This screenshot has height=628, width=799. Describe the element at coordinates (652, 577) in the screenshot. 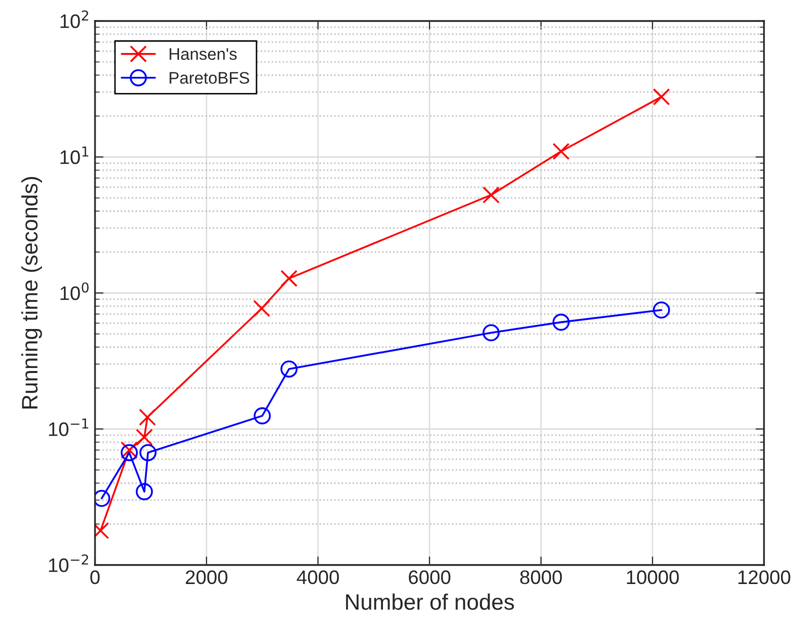

I see `x-tick-label: 10000` at that location.